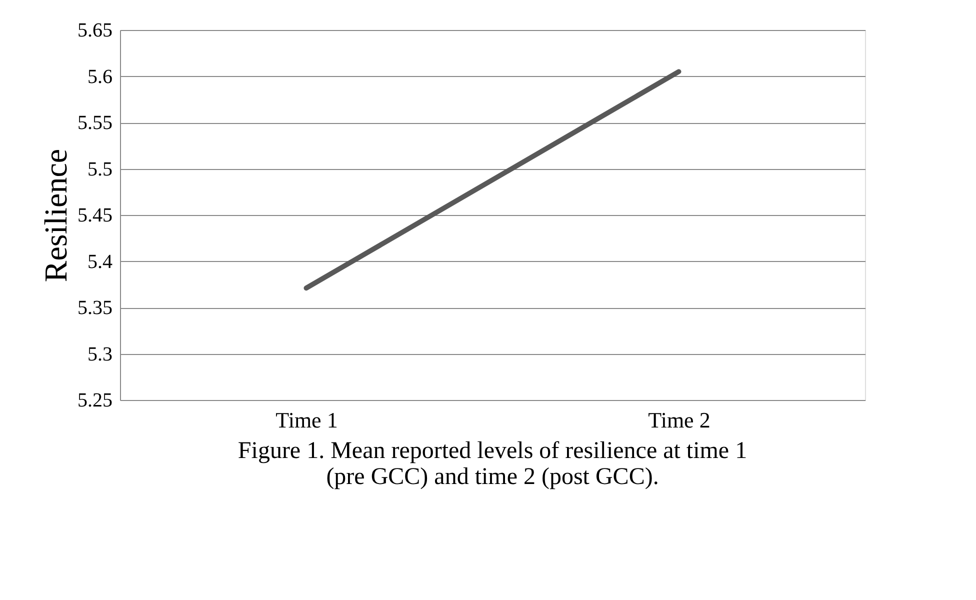 This screenshot has height=600, width=976. I want to click on y-tick-label: 5.6, so click(100, 77).